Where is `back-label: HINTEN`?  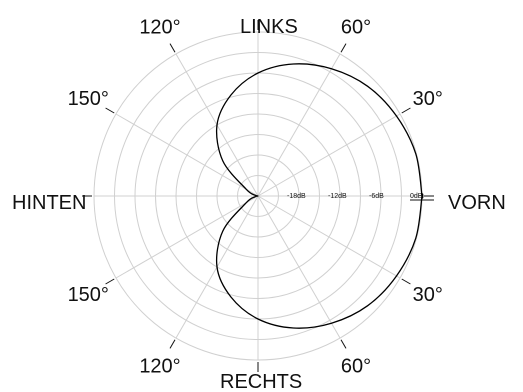
back-label: HINTEN is located at coordinates (49, 203).